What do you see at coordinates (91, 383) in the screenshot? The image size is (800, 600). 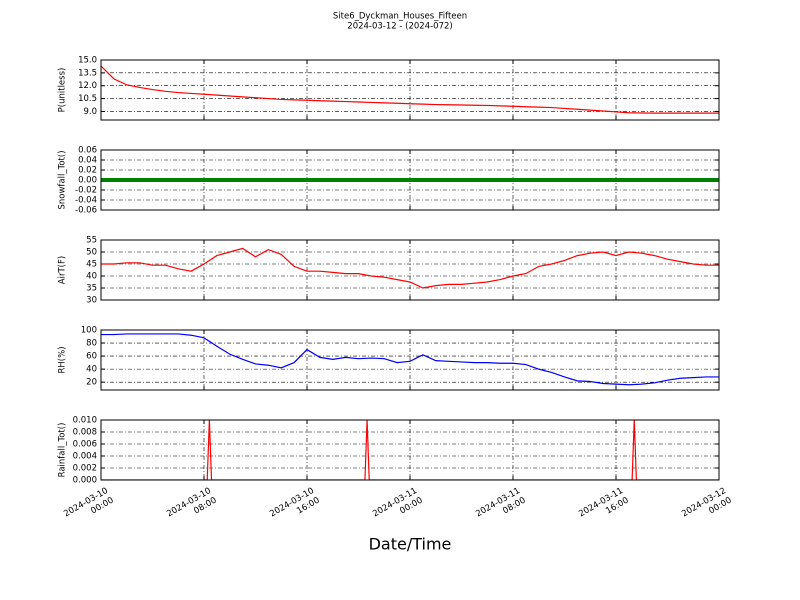 I see `y-tick-label: 20` at bounding box center [91, 383].